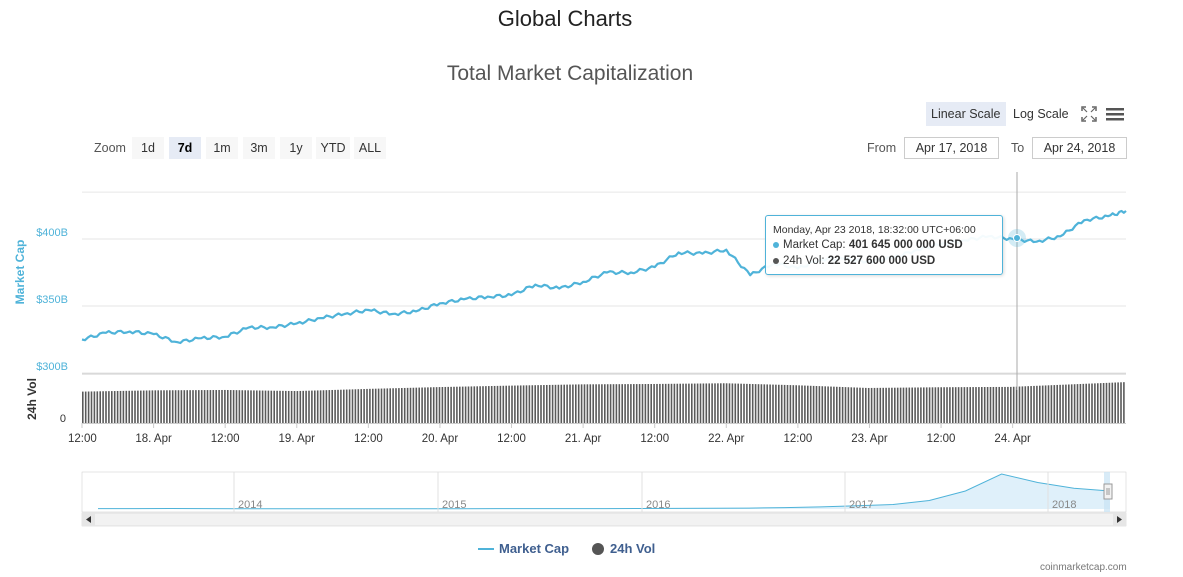 This screenshot has height=577, width=1183. I want to click on x-tick-label: 12:00, so click(225, 439).